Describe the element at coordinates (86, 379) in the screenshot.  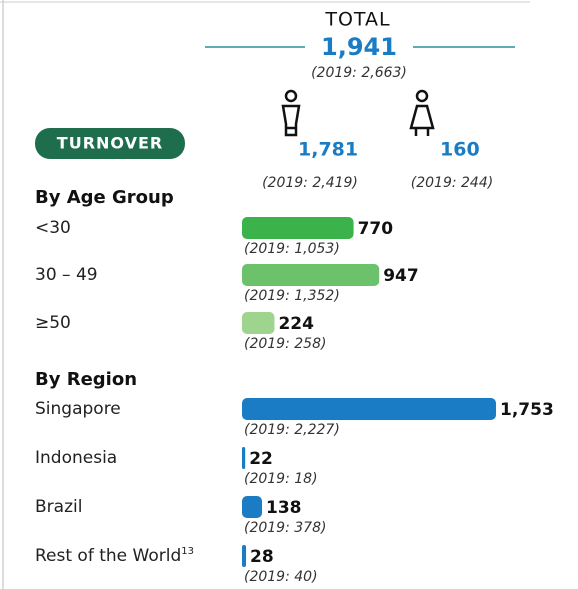
I see `section-title: By Region` at that location.